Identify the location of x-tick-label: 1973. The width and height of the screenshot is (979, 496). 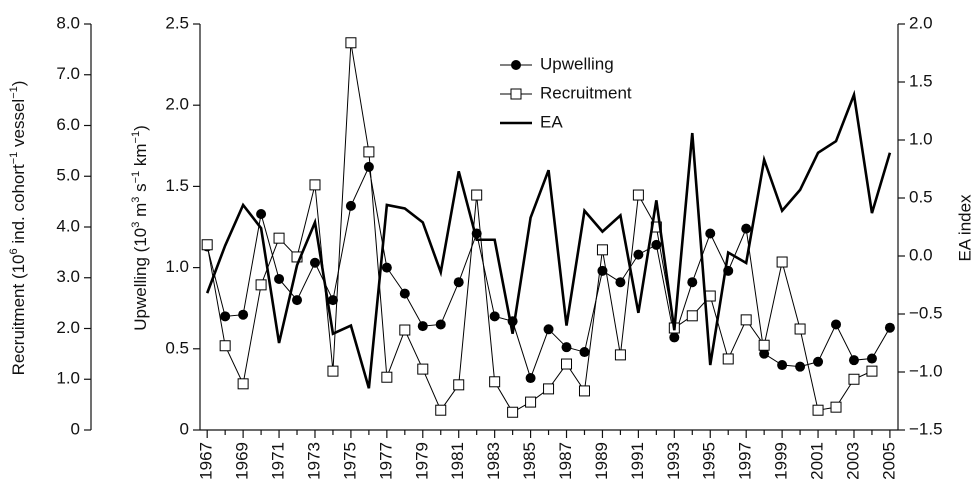
(313, 461).